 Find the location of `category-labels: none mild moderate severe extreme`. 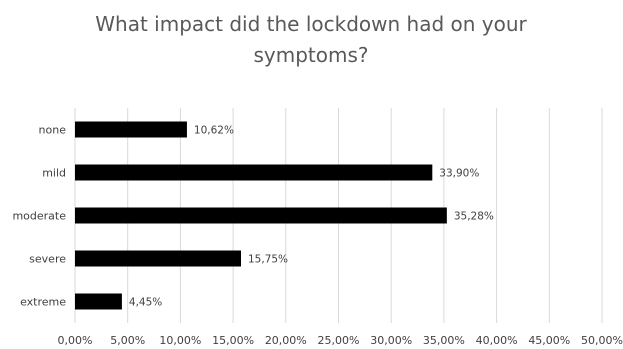

category-labels: none mild moderate severe extreme is located at coordinates (39, 216).